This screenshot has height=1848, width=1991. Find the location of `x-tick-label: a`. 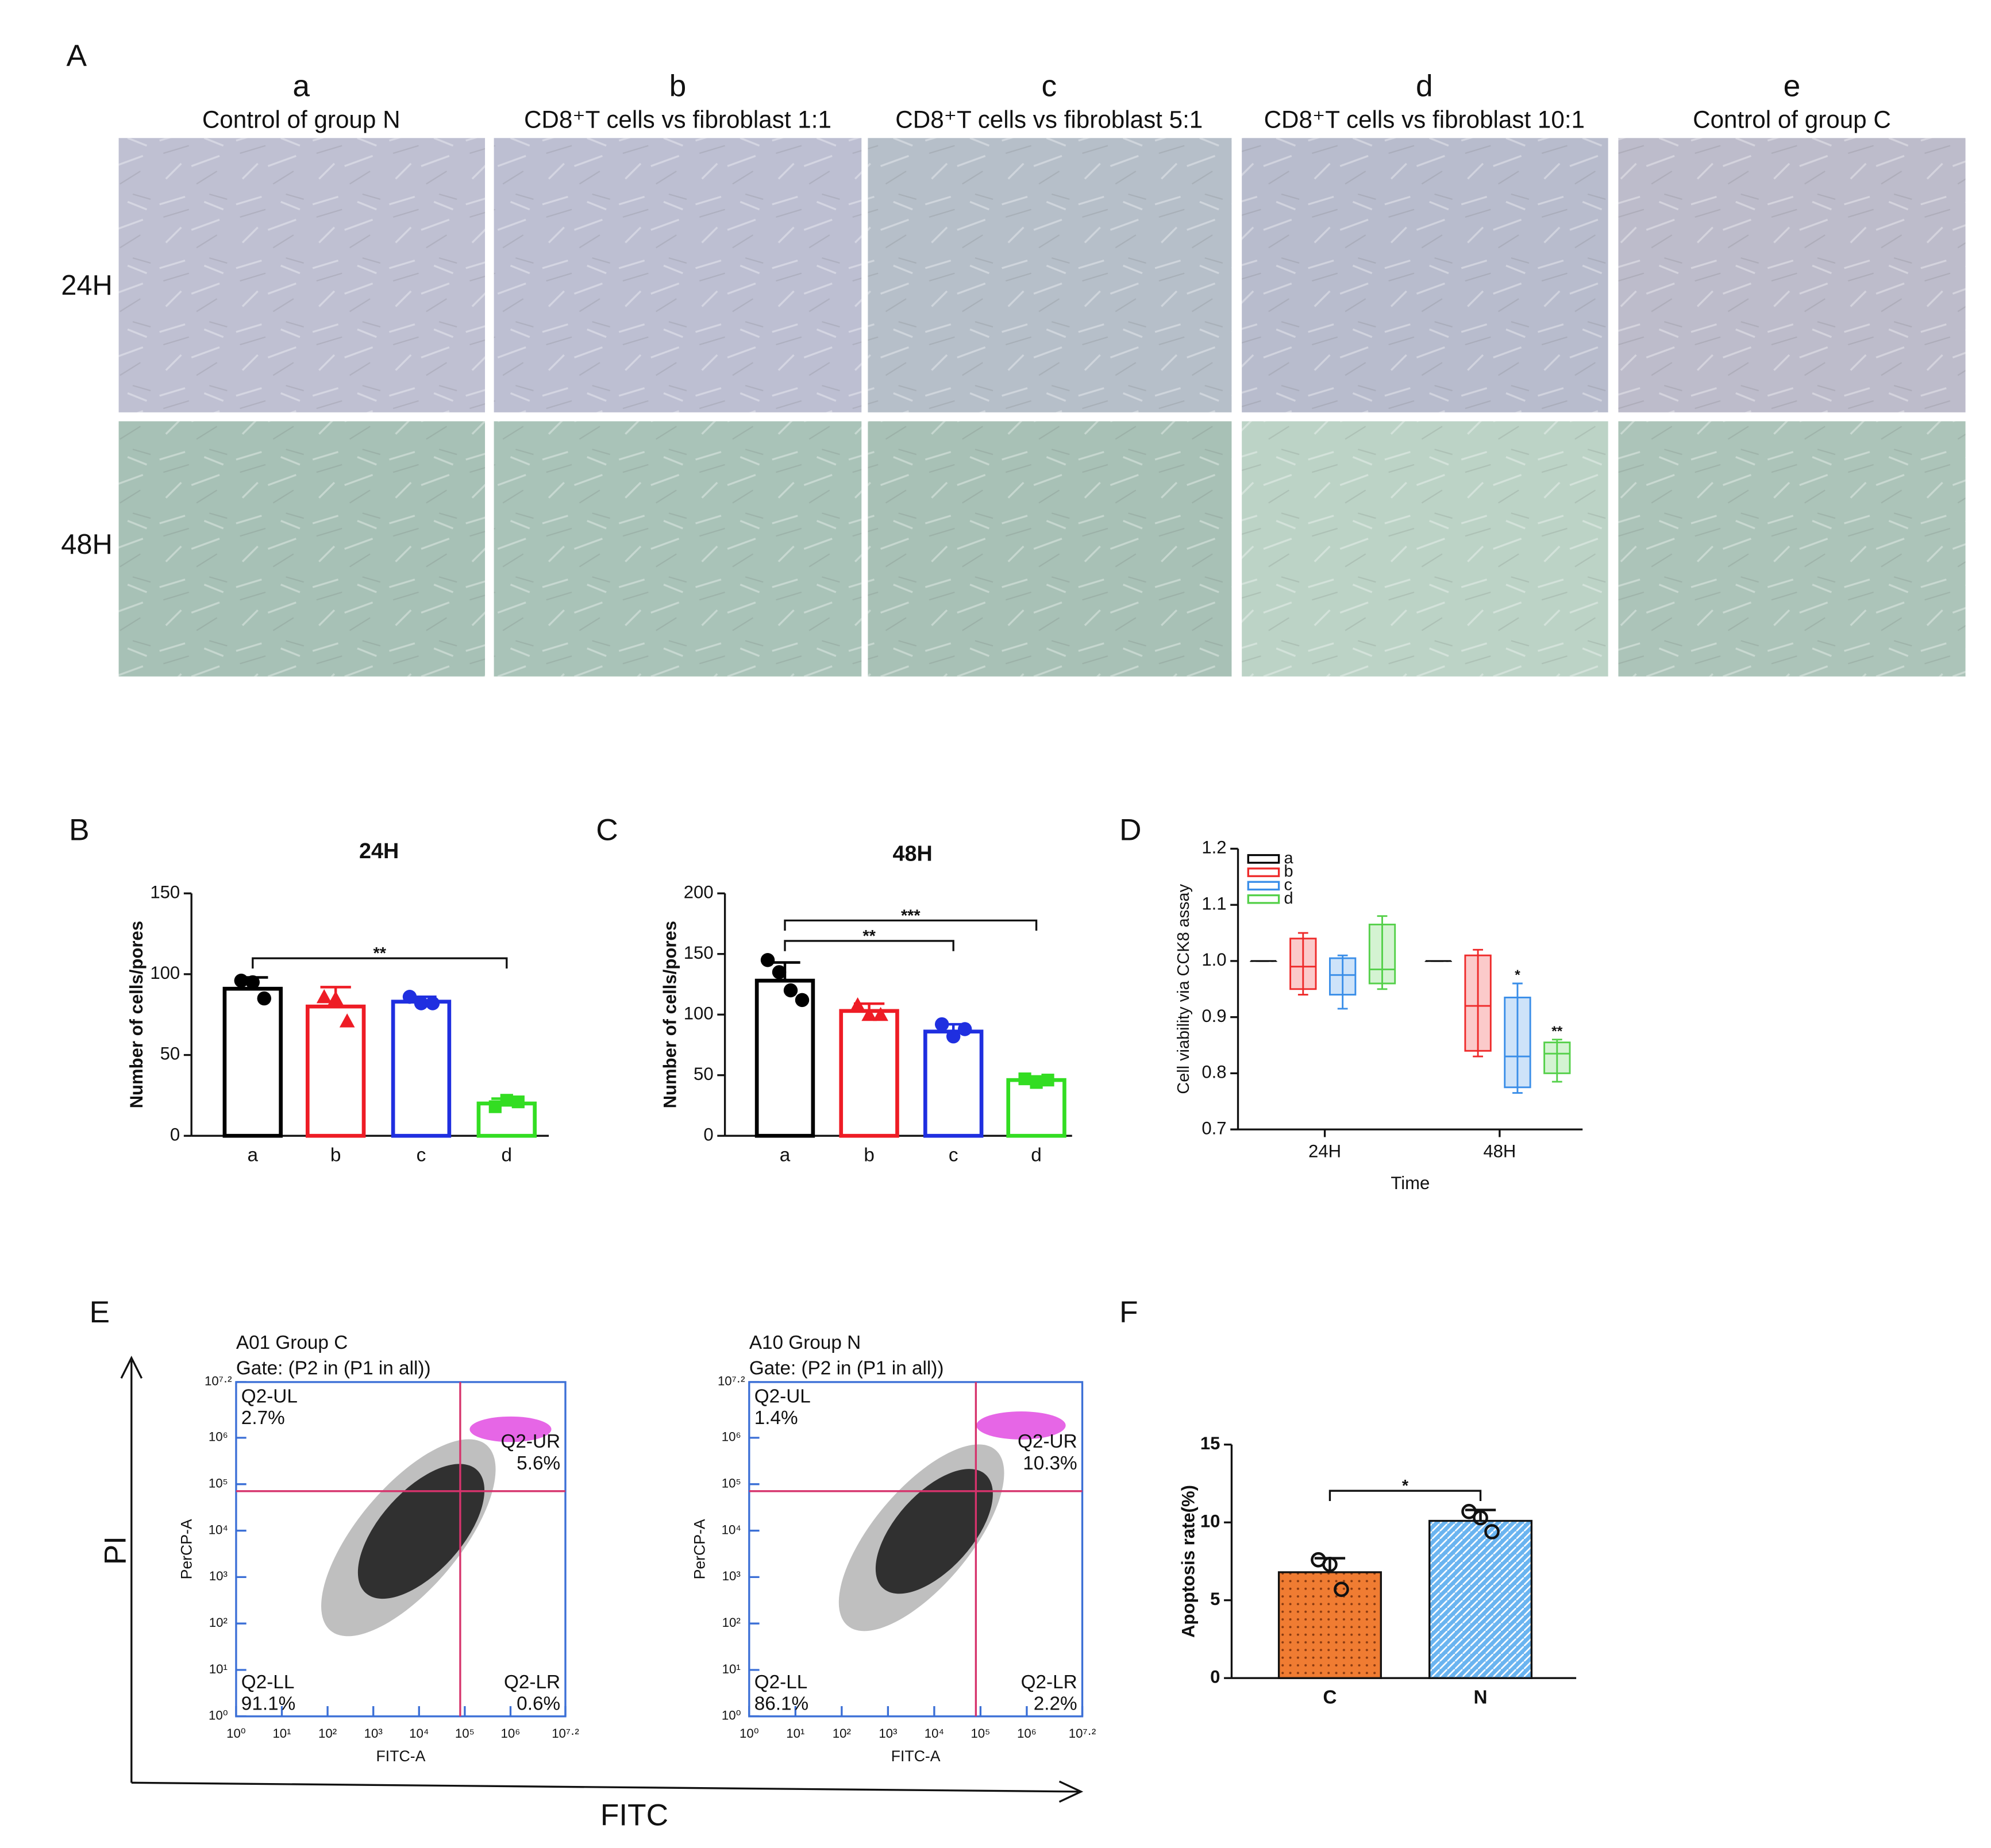

x-tick-label: a is located at coordinates (785, 1155).